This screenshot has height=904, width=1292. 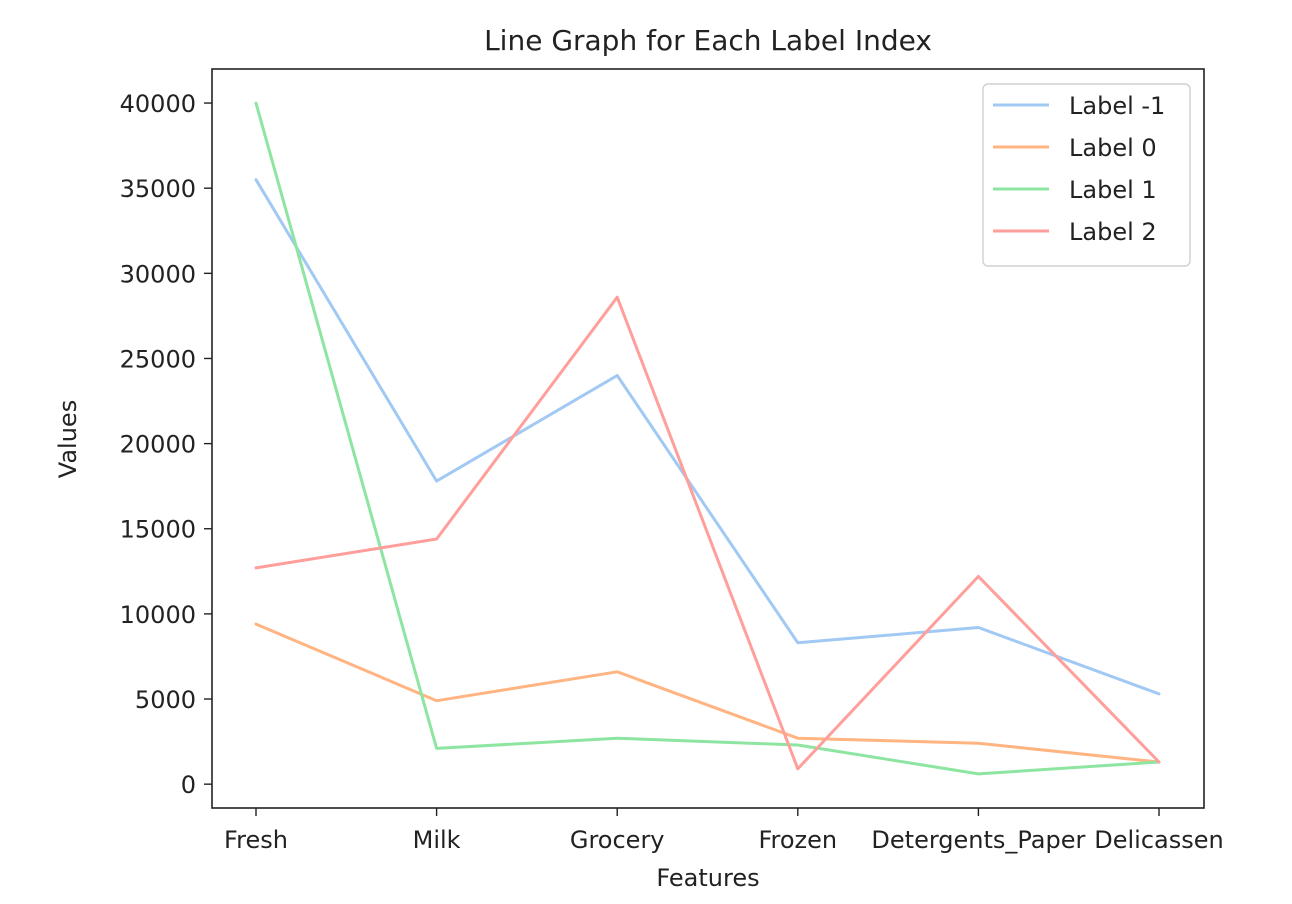 What do you see at coordinates (158, 189) in the screenshot?
I see `y-tick-label: 35000` at bounding box center [158, 189].